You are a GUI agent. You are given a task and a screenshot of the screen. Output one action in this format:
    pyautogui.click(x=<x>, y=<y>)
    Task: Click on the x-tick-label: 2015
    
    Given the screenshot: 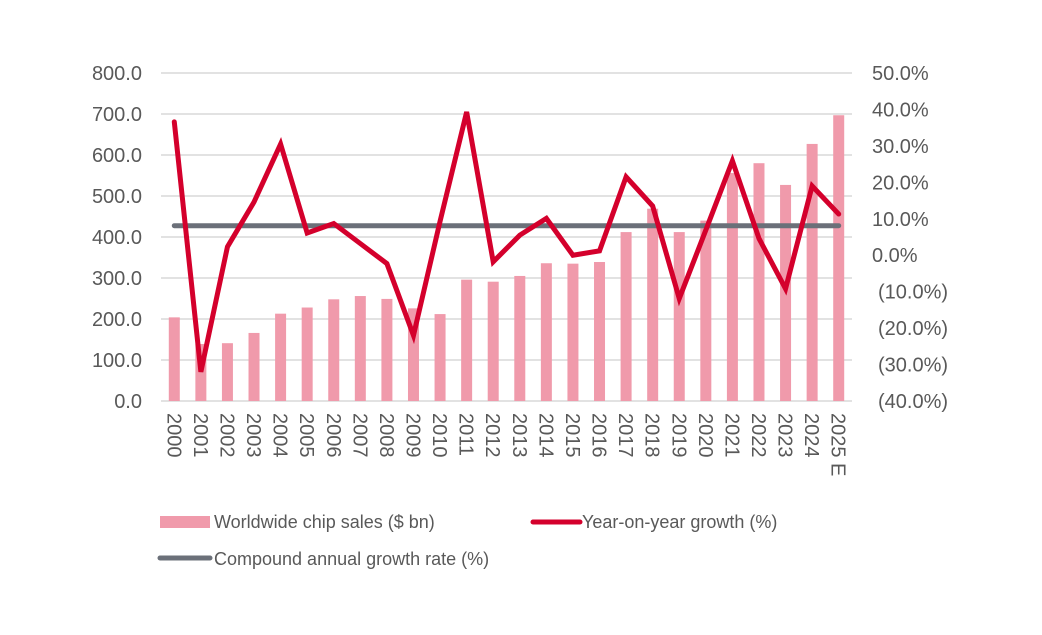 What is the action you would take?
    pyautogui.click(x=572, y=435)
    